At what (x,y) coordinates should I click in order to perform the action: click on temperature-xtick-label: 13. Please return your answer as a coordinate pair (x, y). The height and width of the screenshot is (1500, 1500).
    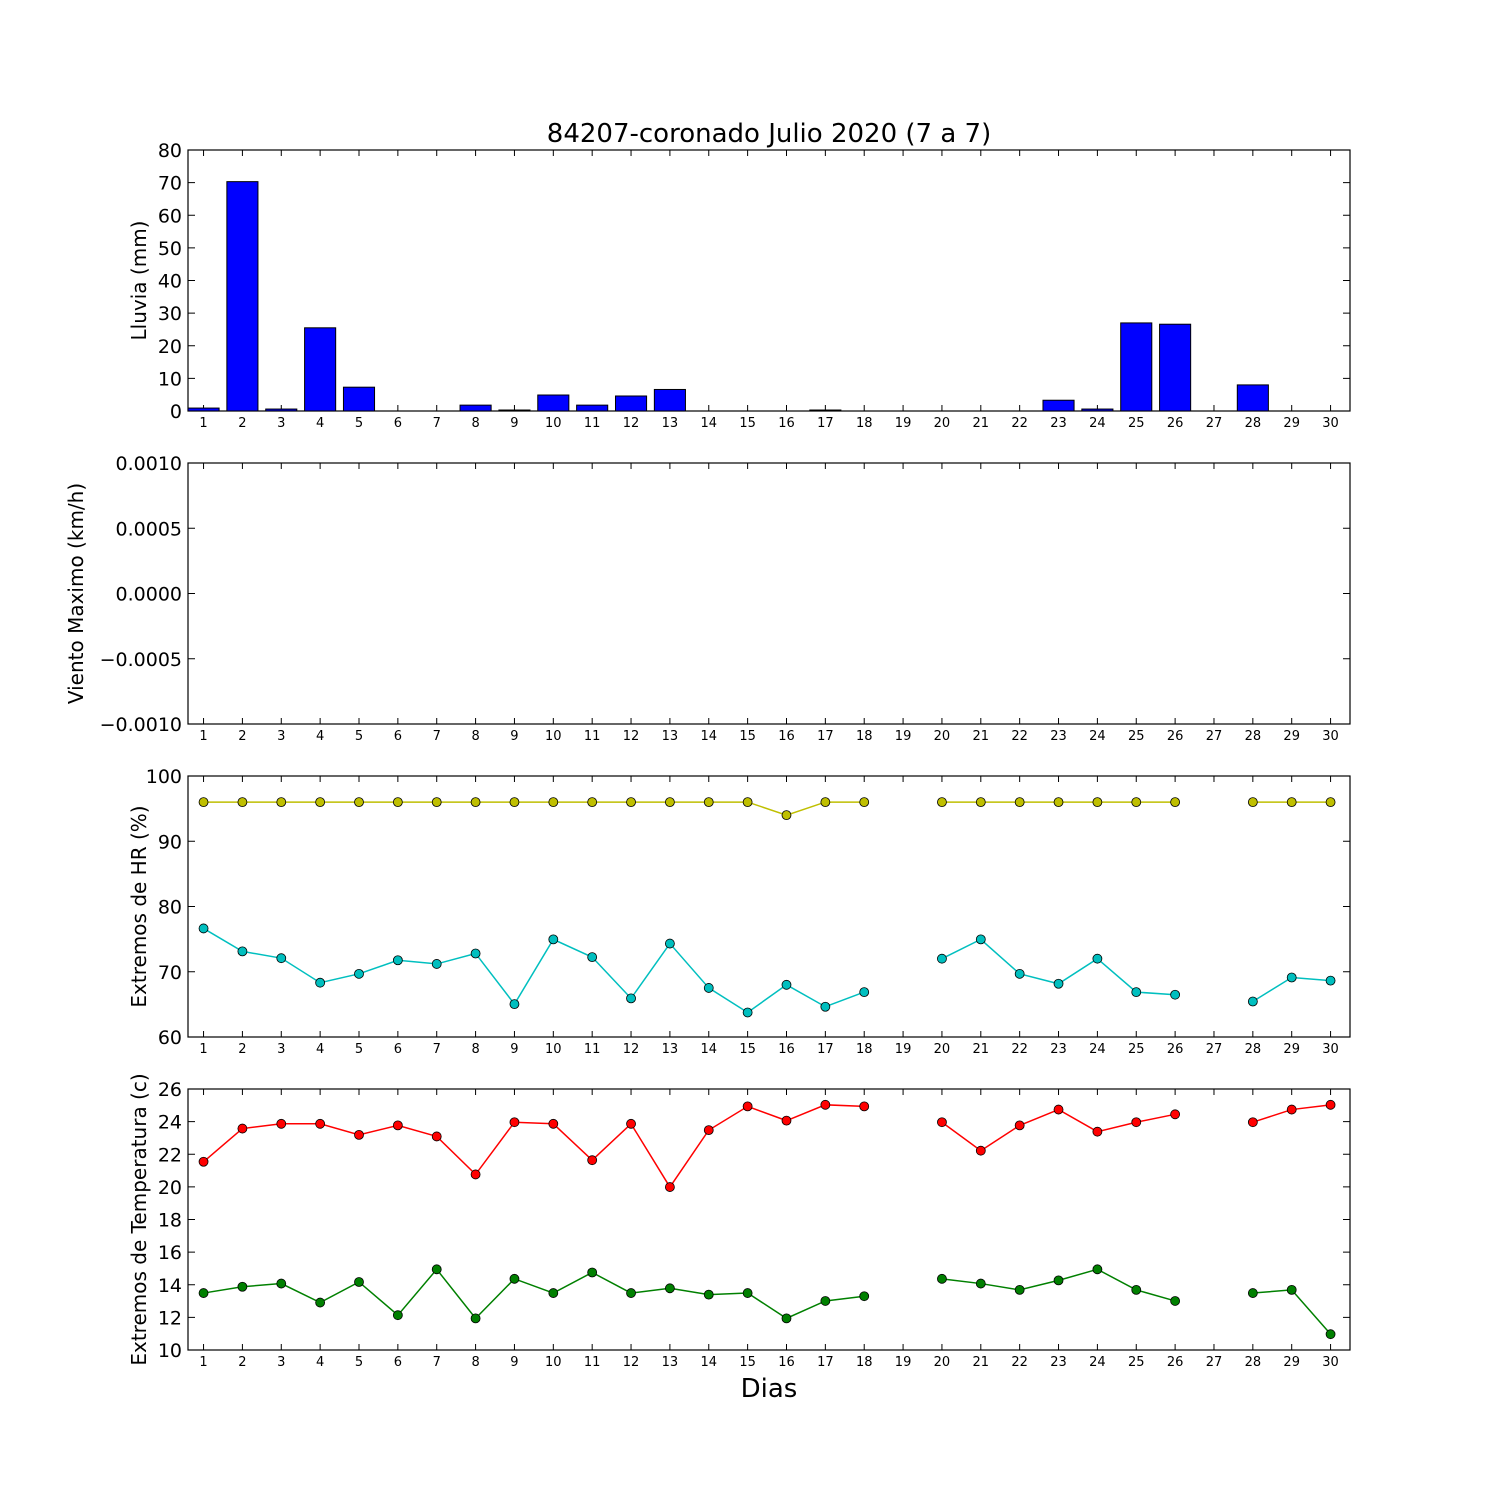
    Looking at the image, I should click on (670, 1362).